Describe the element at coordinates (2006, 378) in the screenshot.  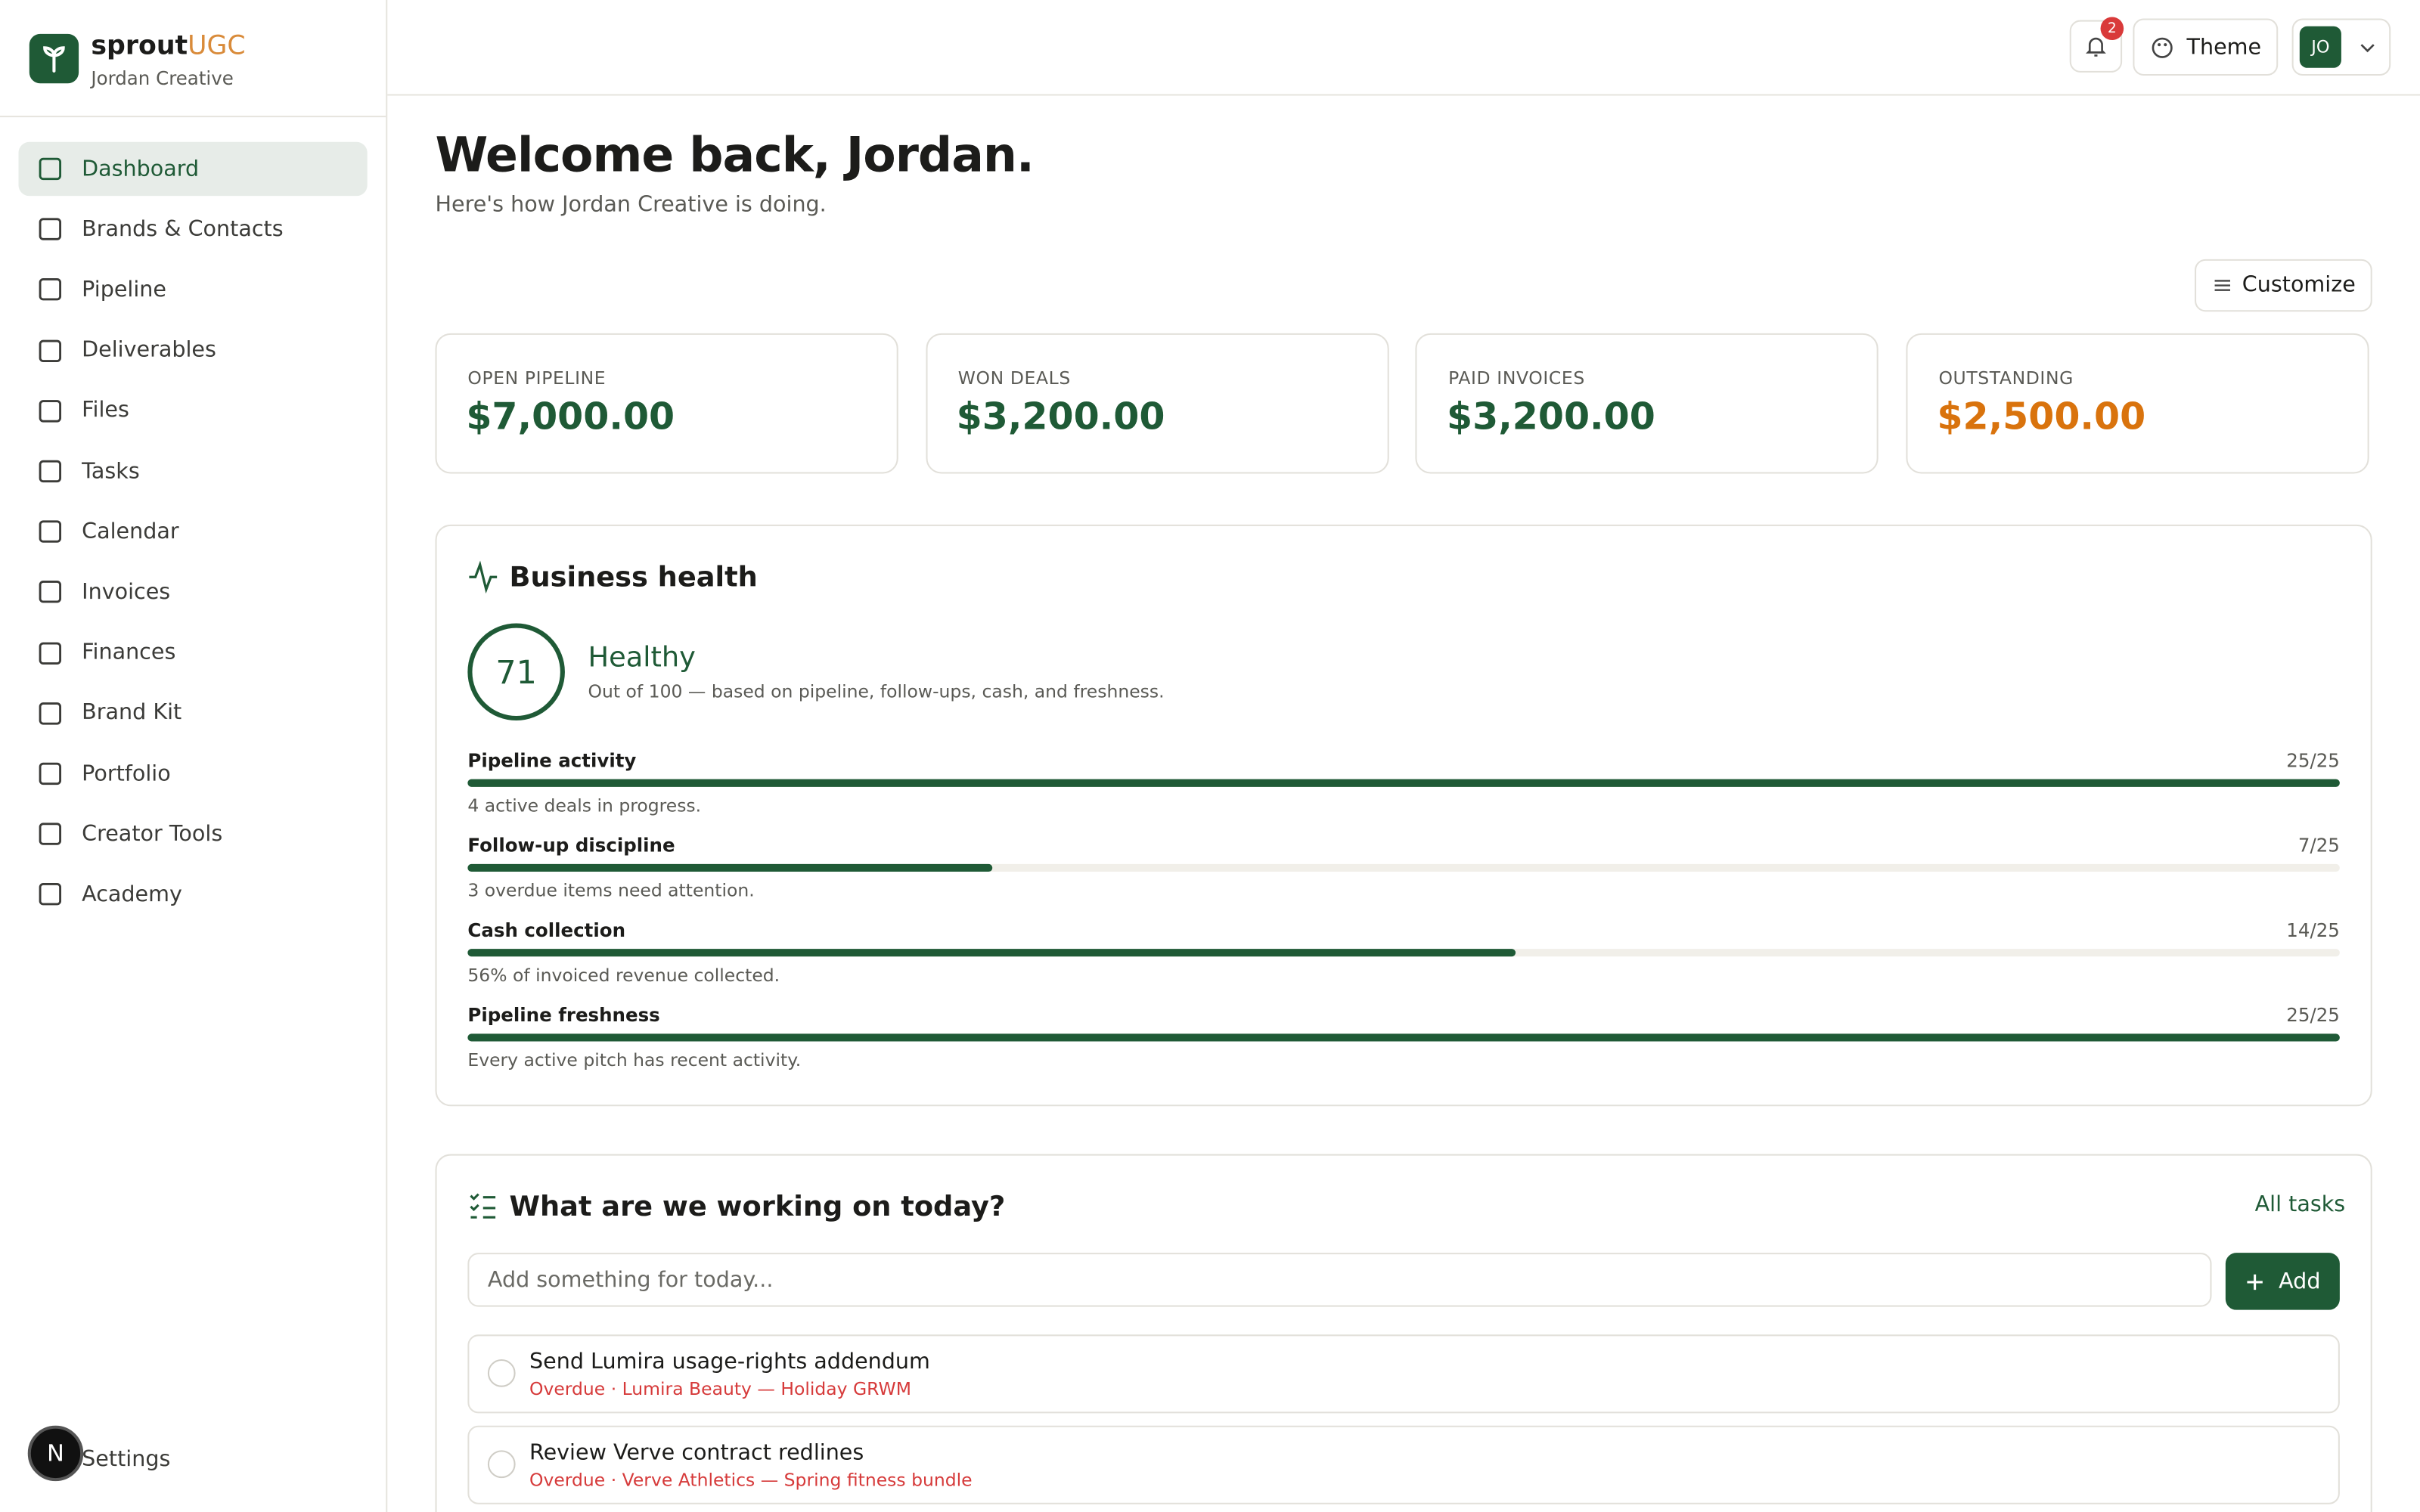
I see `stat-label: OUTSTANDING` at that location.